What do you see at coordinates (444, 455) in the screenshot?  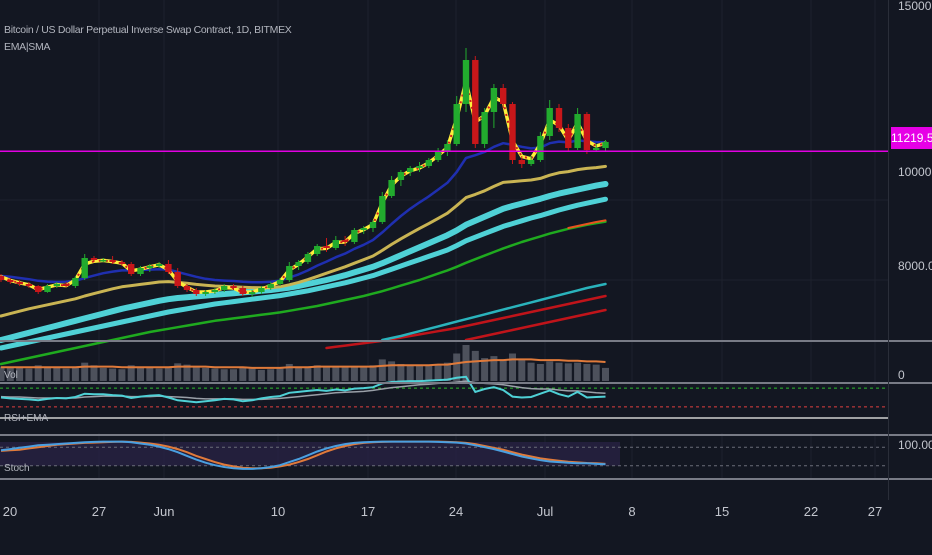 I see `stoch-pane` at bounding box center [444, 455].